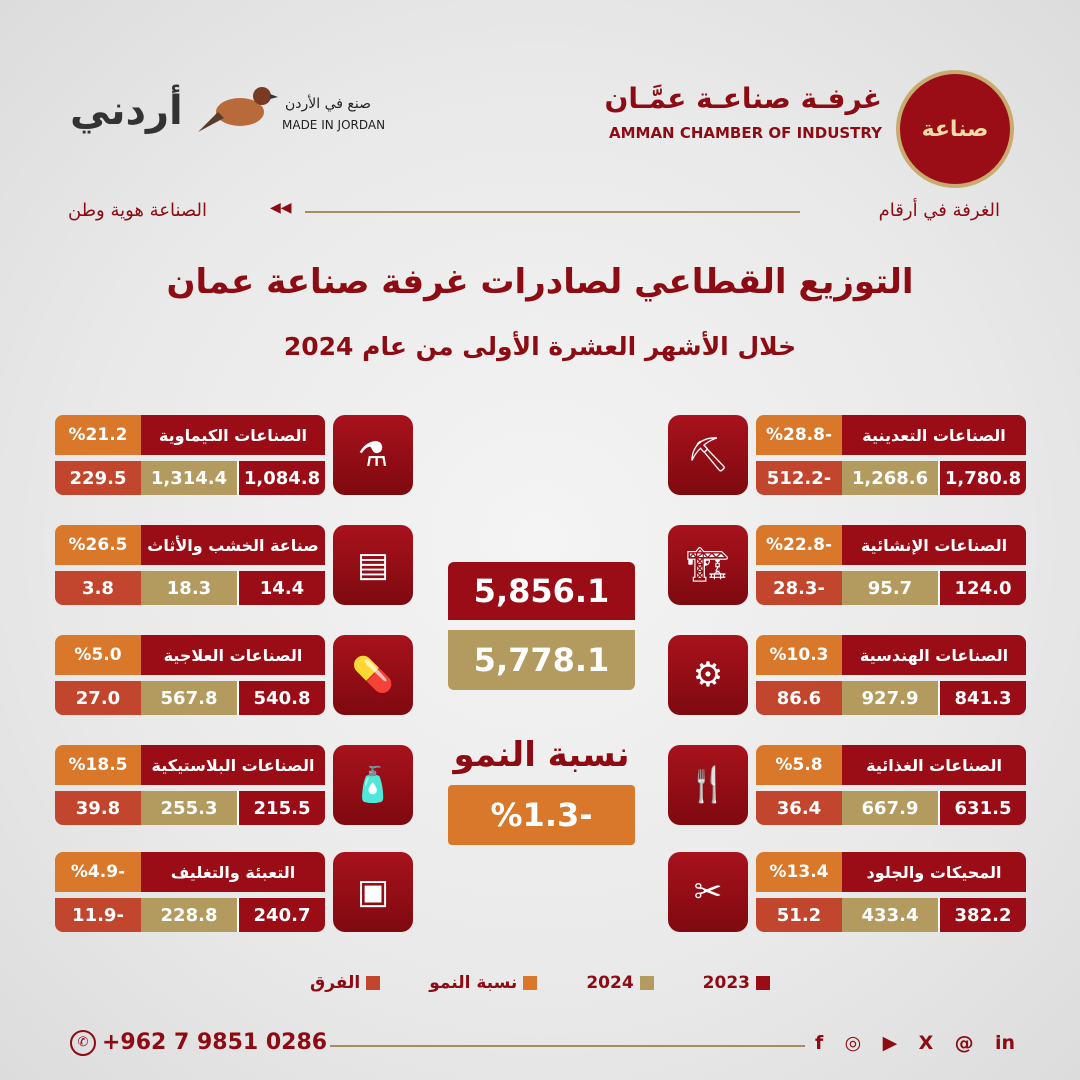 The image size is (1080, 1080). I want to click on growth-pct: %5.0, so click(98, 655).